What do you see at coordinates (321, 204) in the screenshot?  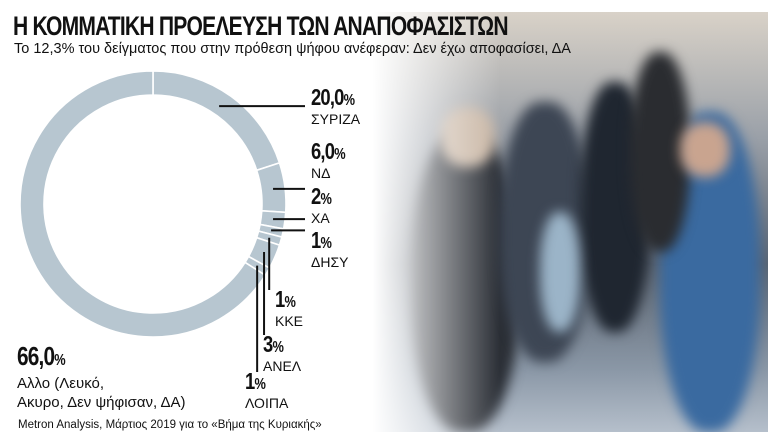 I see `label-xa: 2% ΧΑ` at bounding box center [321, 204].